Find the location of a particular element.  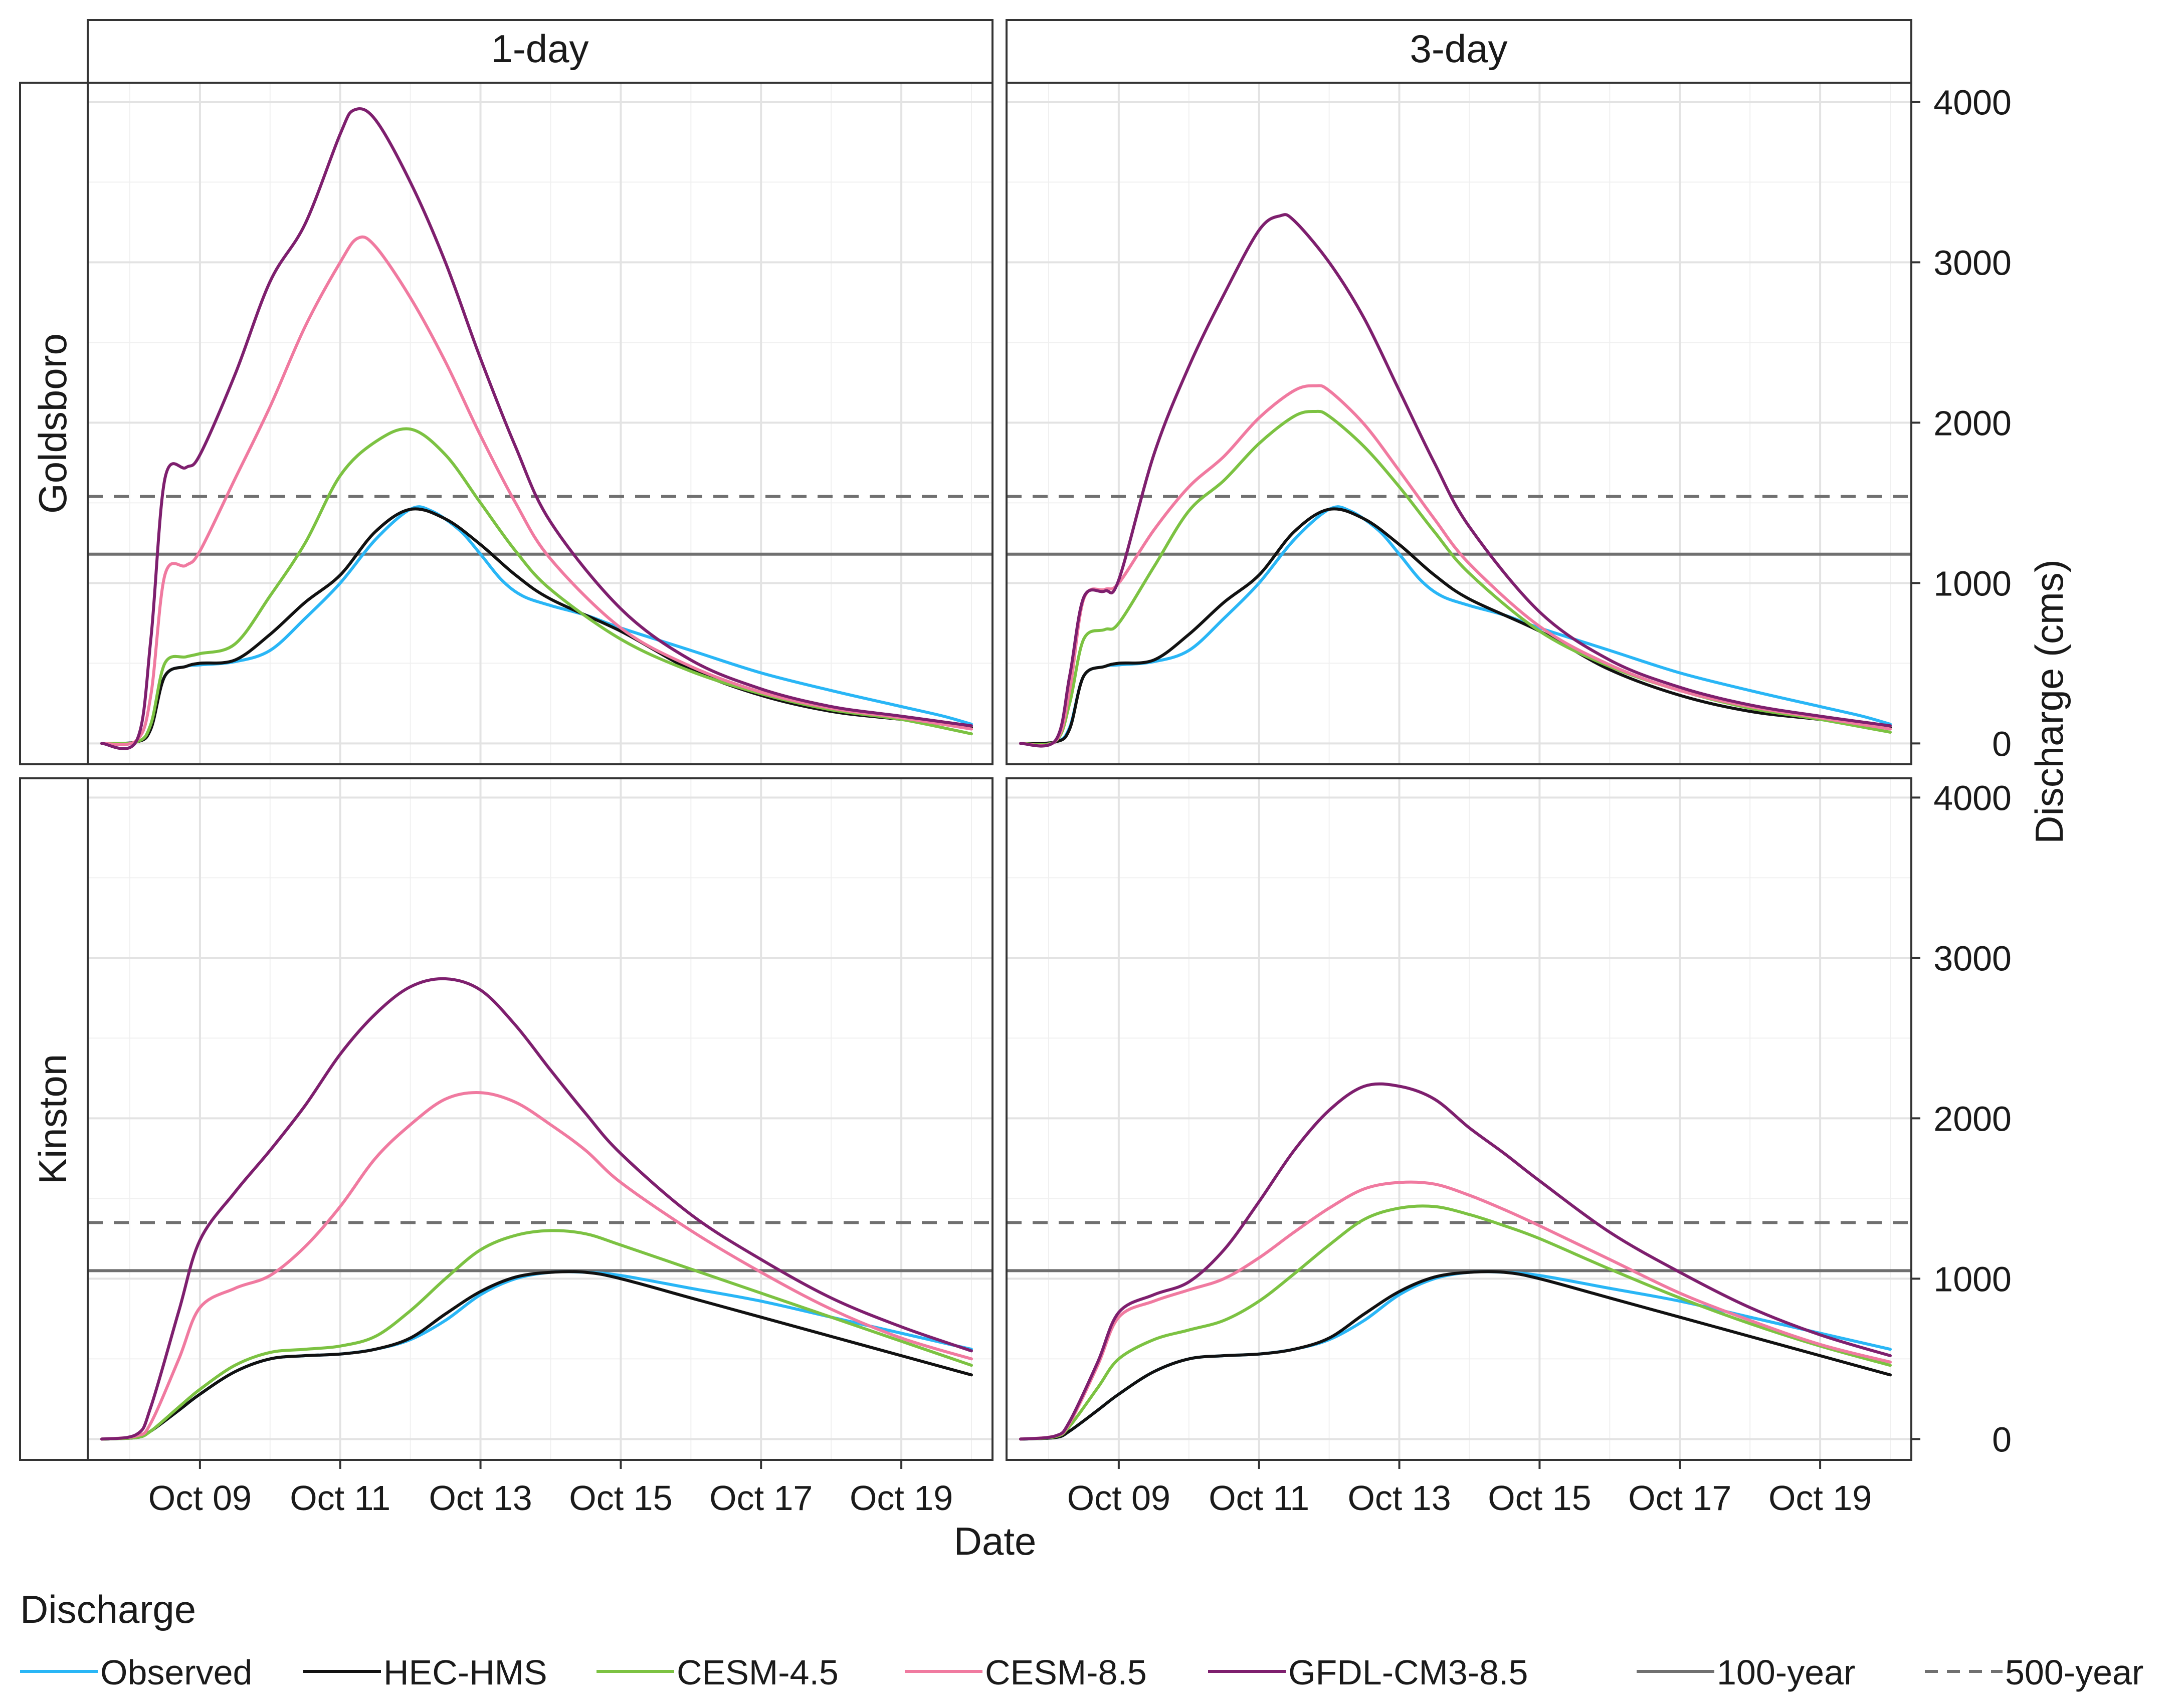

strip-left-label: Kinston is located at coordinates (53, 1119).